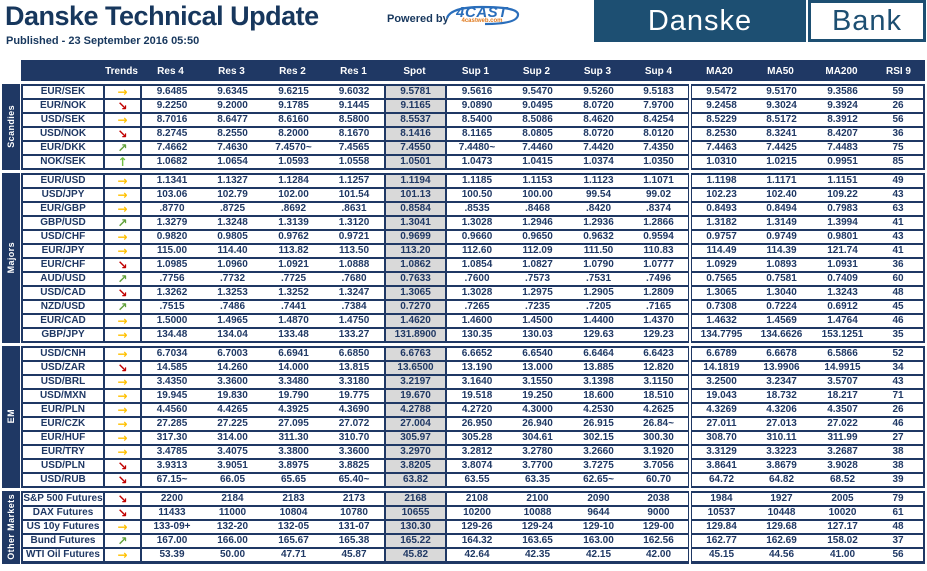 The height and width of the screenshot is (571, 927). I want to click on value-cell: 1.0790, so click(598, 264).